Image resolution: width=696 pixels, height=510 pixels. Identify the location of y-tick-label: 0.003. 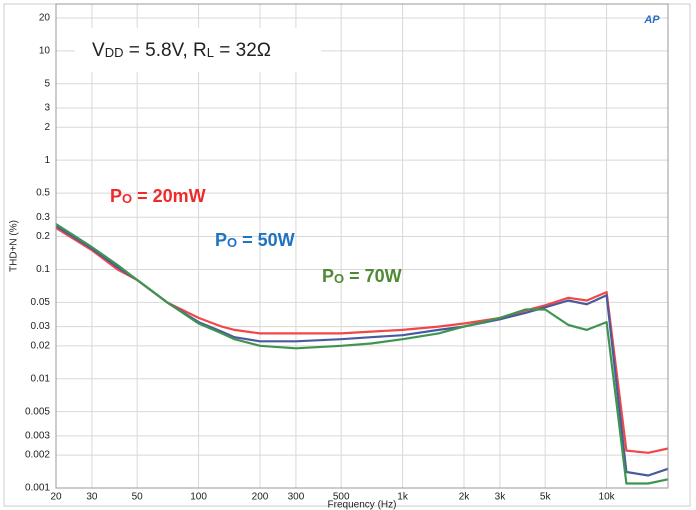
(37, 436).